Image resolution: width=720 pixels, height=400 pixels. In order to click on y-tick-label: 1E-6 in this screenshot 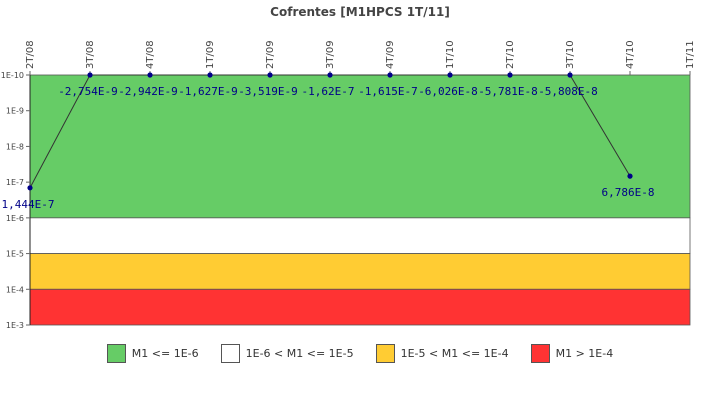, I will do `click(15, 218)`.